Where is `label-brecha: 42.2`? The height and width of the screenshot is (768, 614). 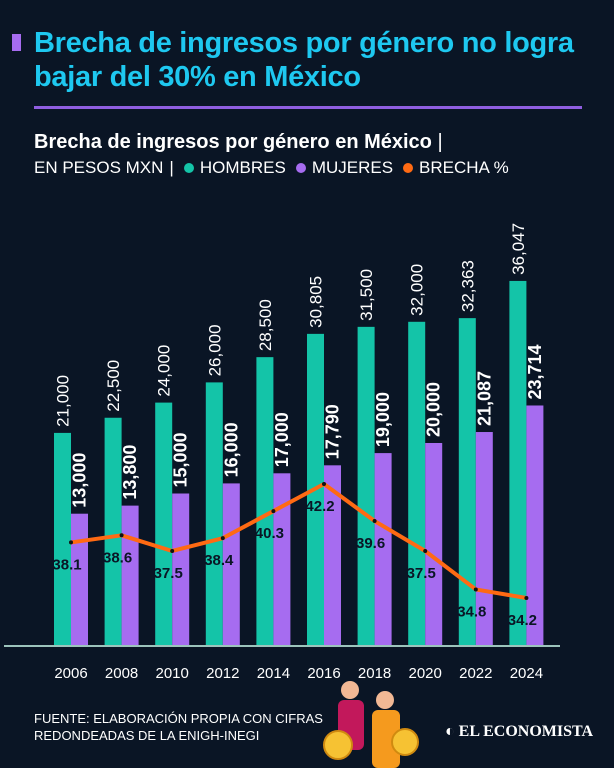
label-brecha: 42.2 is located at coordinates (319, 506).